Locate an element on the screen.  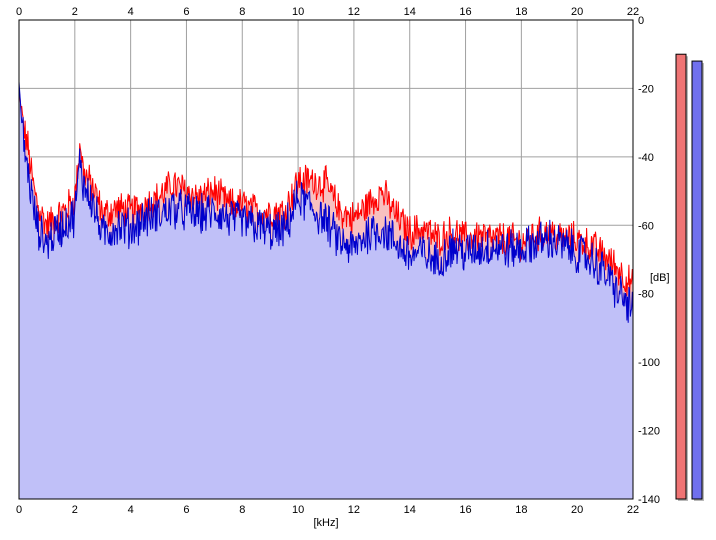
x-tick-label-bottom: 6 is located at coordinates (186, 510).